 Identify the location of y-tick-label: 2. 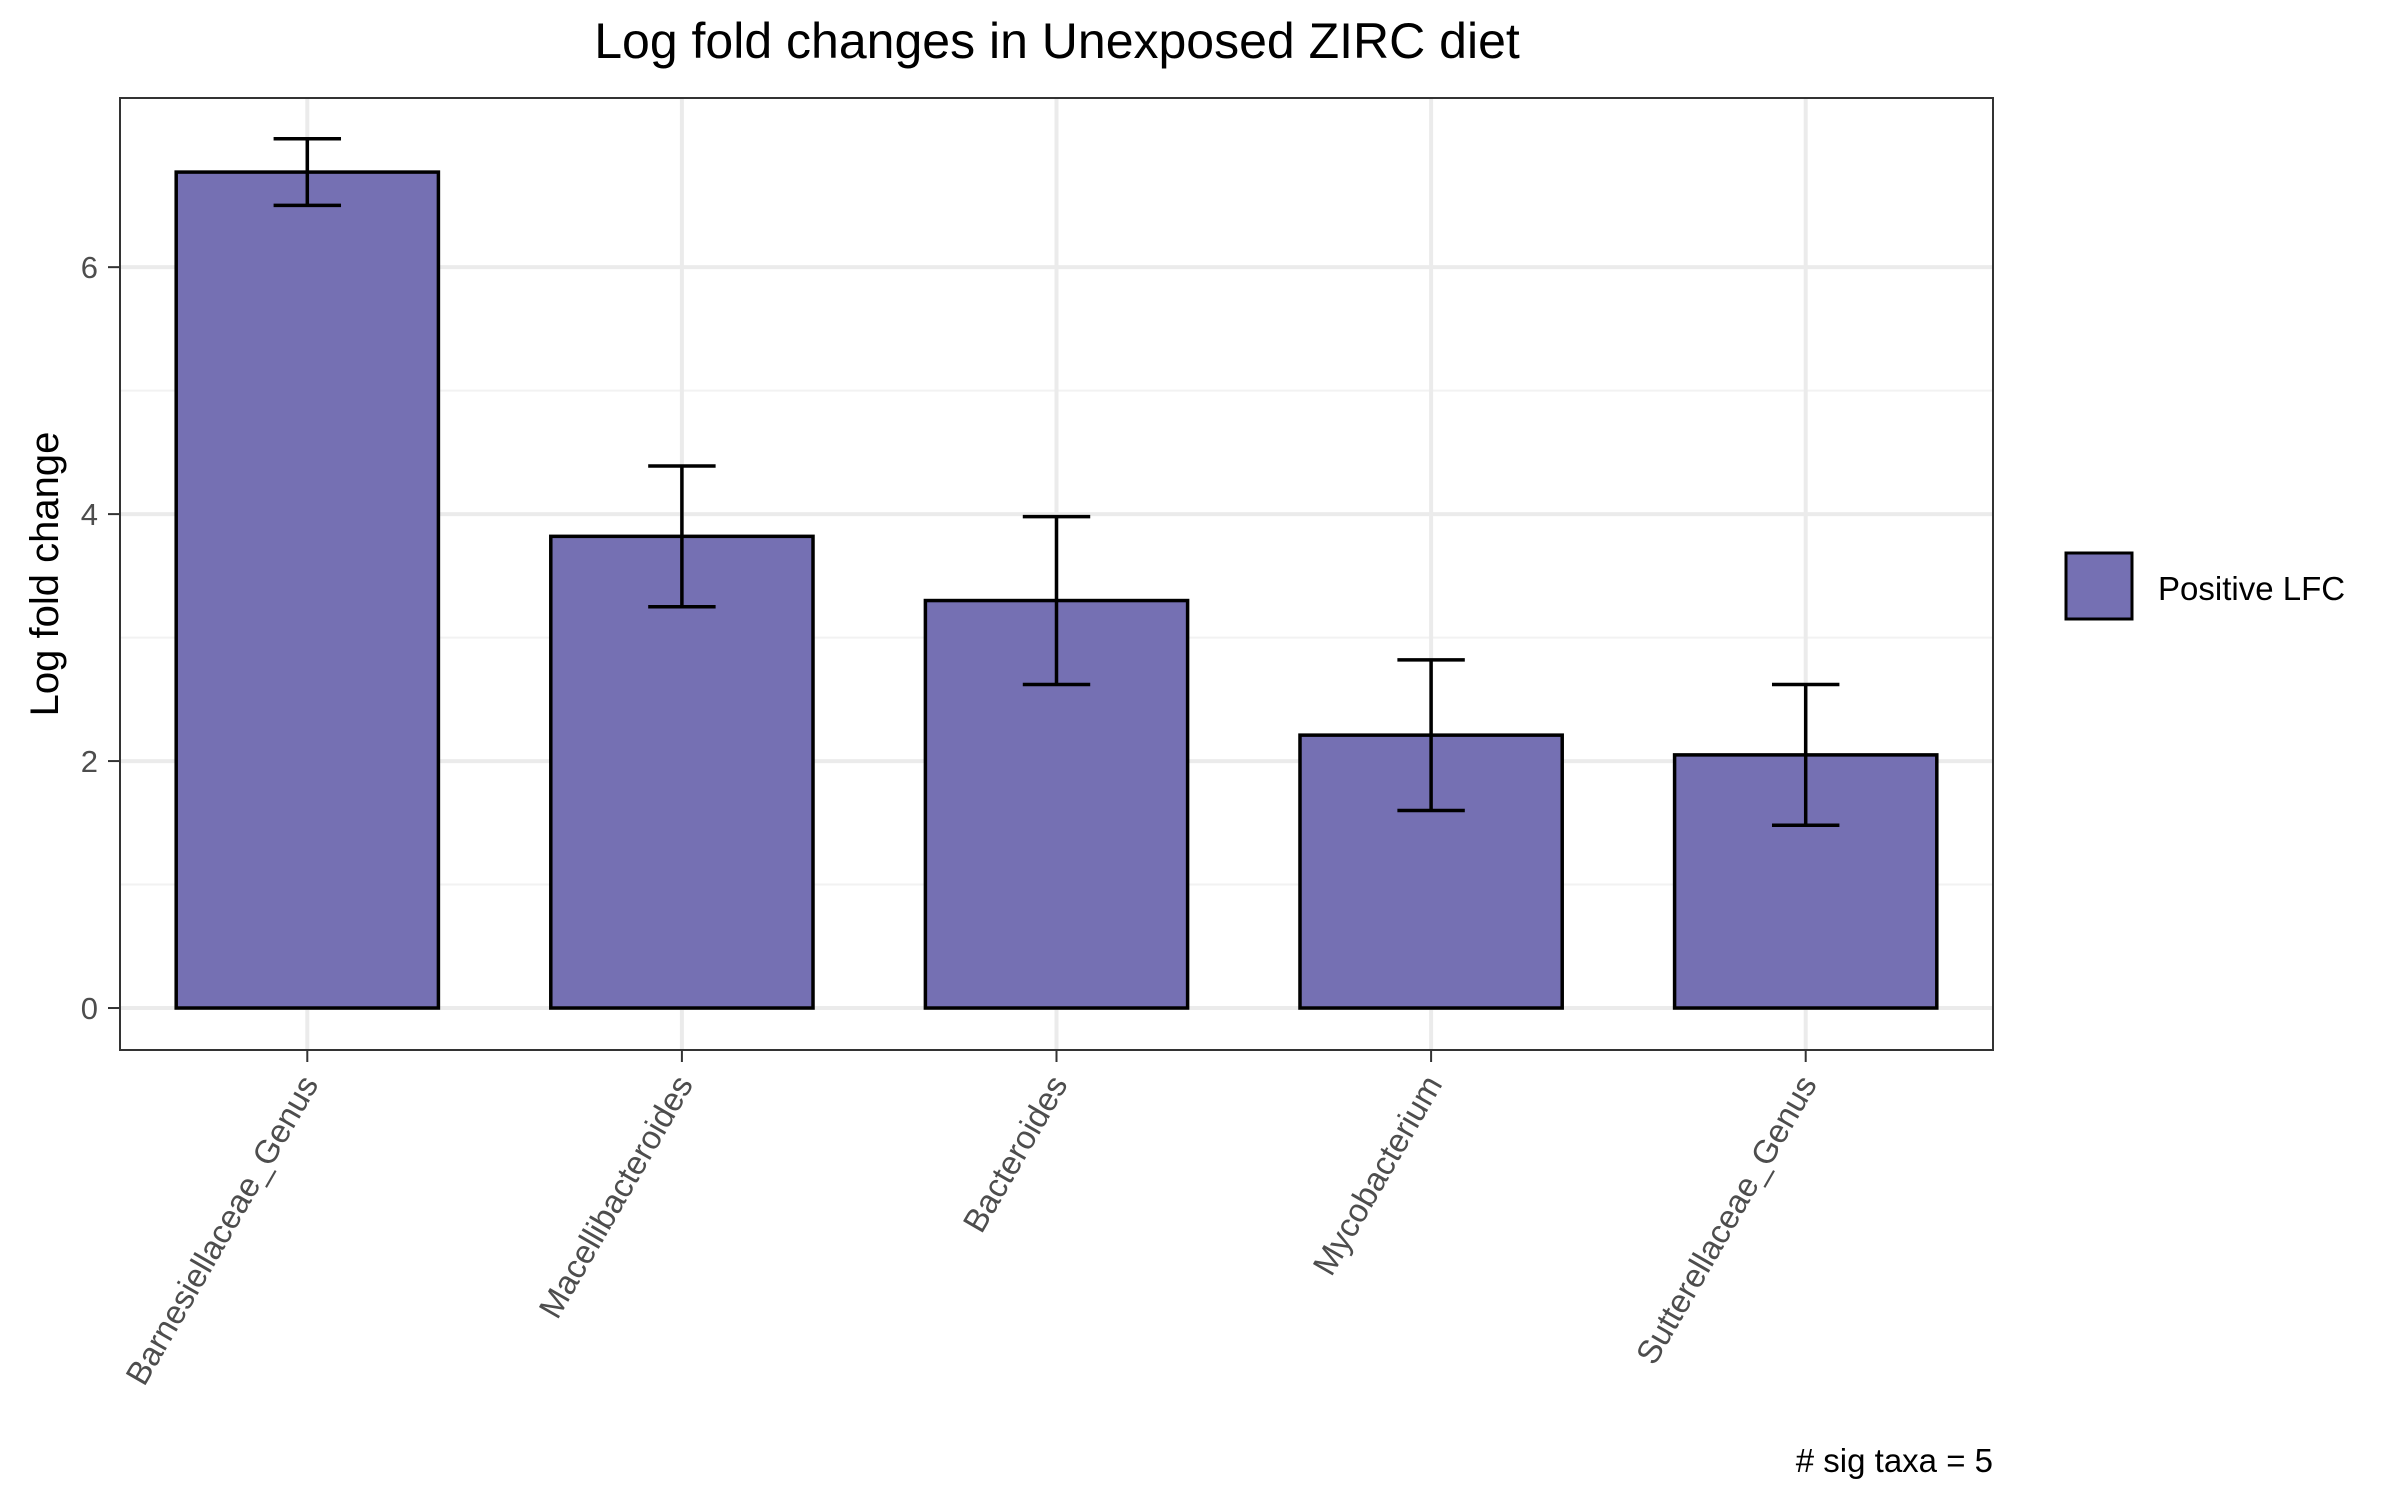
(89, 761).